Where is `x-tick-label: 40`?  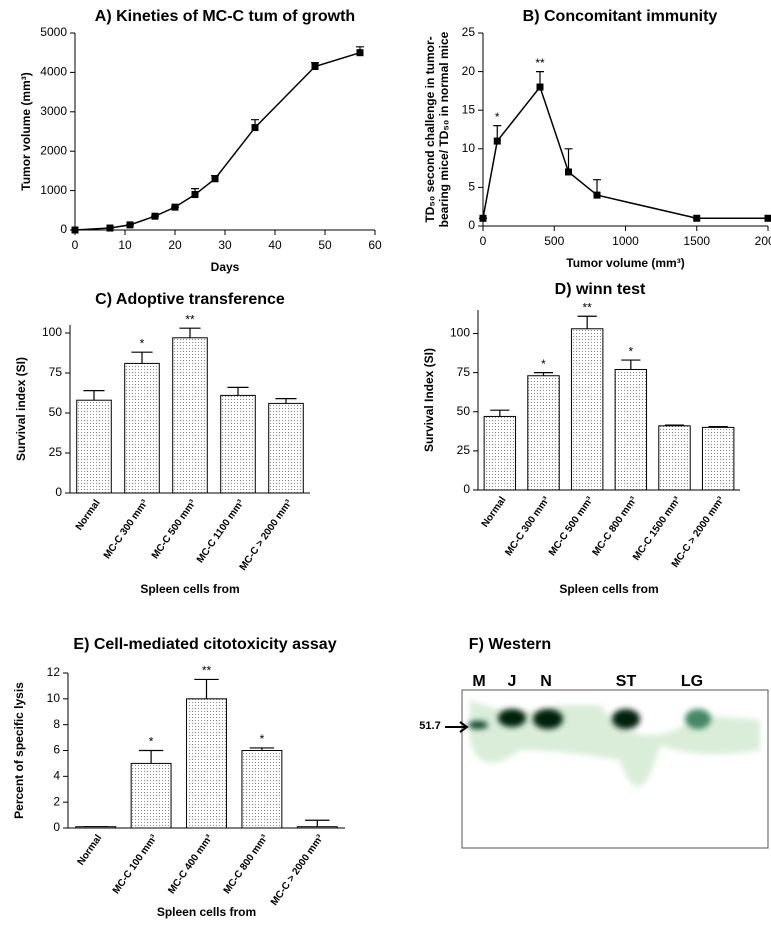 x-tick-label: 40 is located at coordinates (275, 245).